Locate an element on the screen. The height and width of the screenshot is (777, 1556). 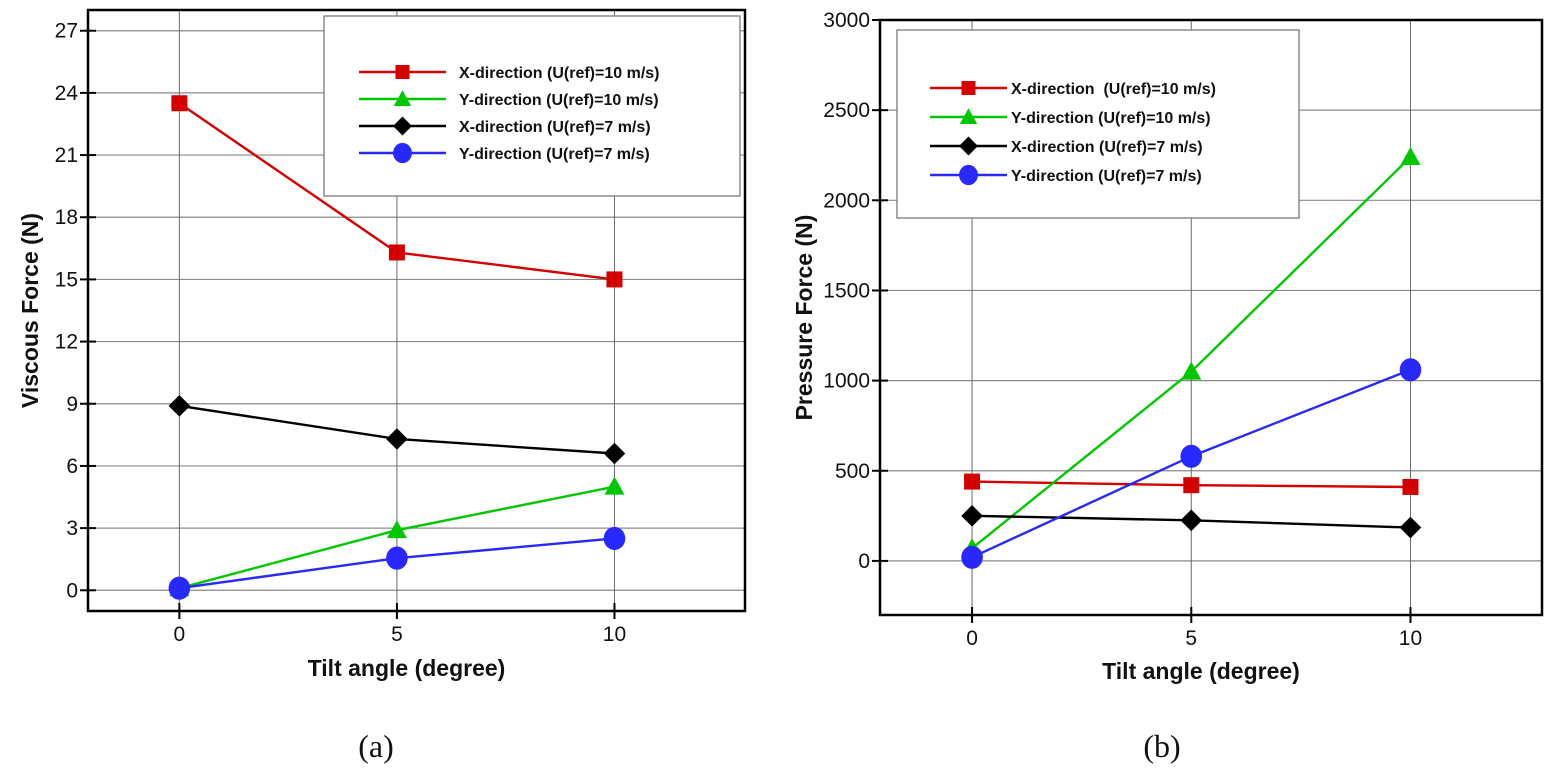
y-tick-label: 24 is located at coordinates (67, 93).